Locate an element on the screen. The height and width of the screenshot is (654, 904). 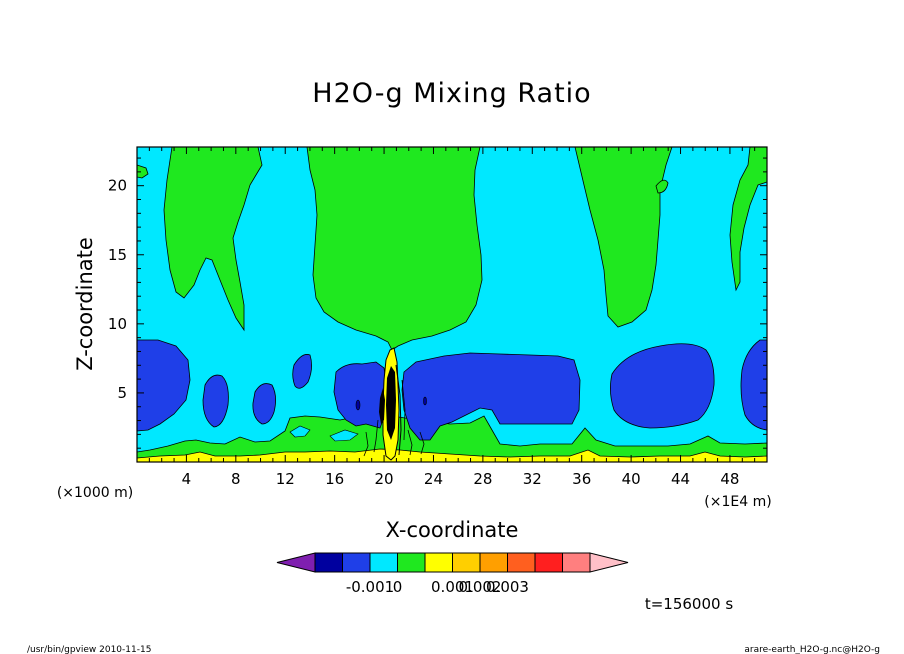
x-tick-label: 16 is located at coordinates (334, 479).